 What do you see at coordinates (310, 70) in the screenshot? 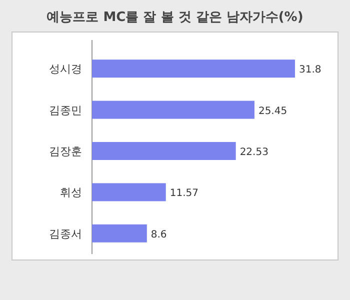
I see `data-label: 31.8` at bounding box center [310, 70].